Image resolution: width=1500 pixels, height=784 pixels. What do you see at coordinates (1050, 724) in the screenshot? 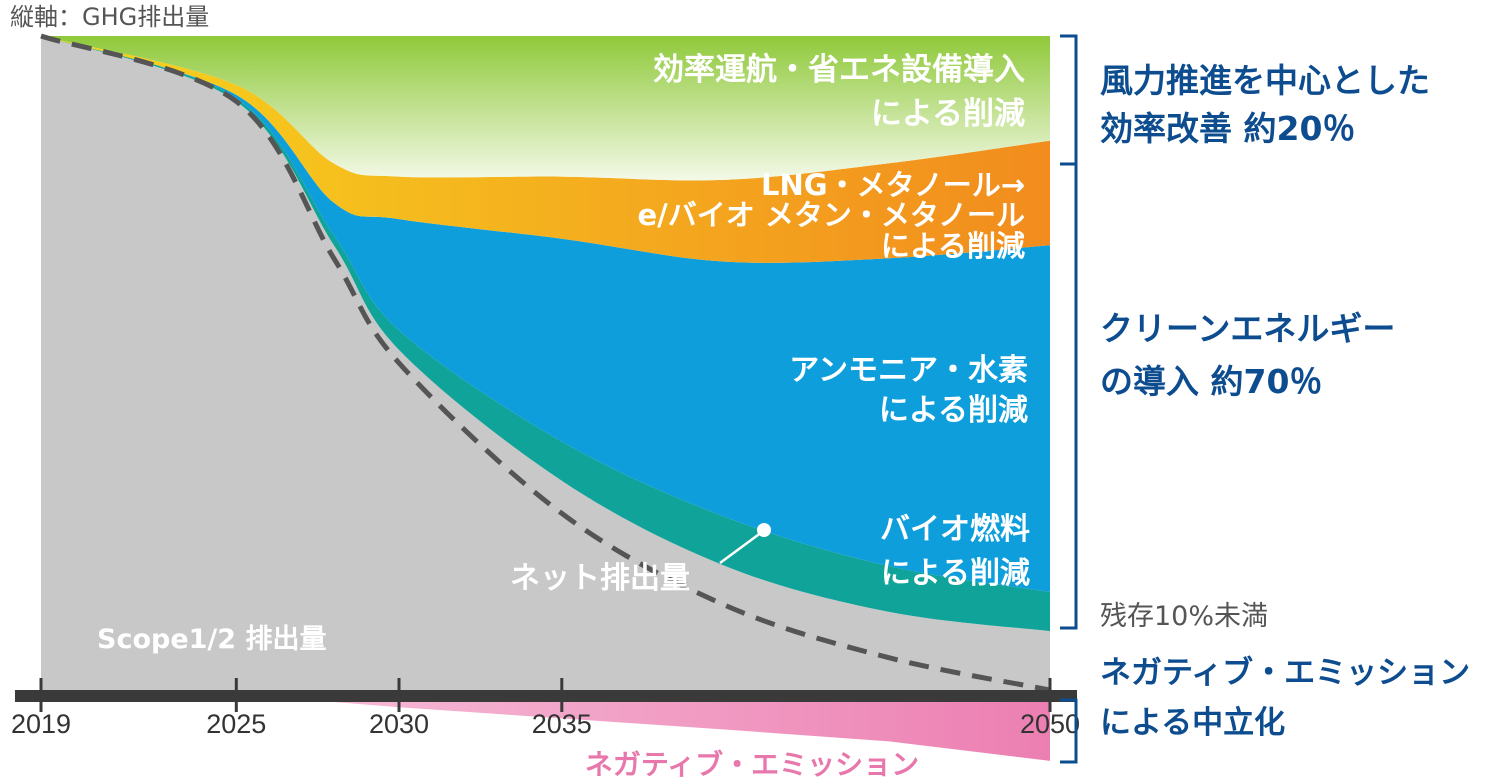
I see `x-tick-label: 2050` at bounding box center [1050, 724].